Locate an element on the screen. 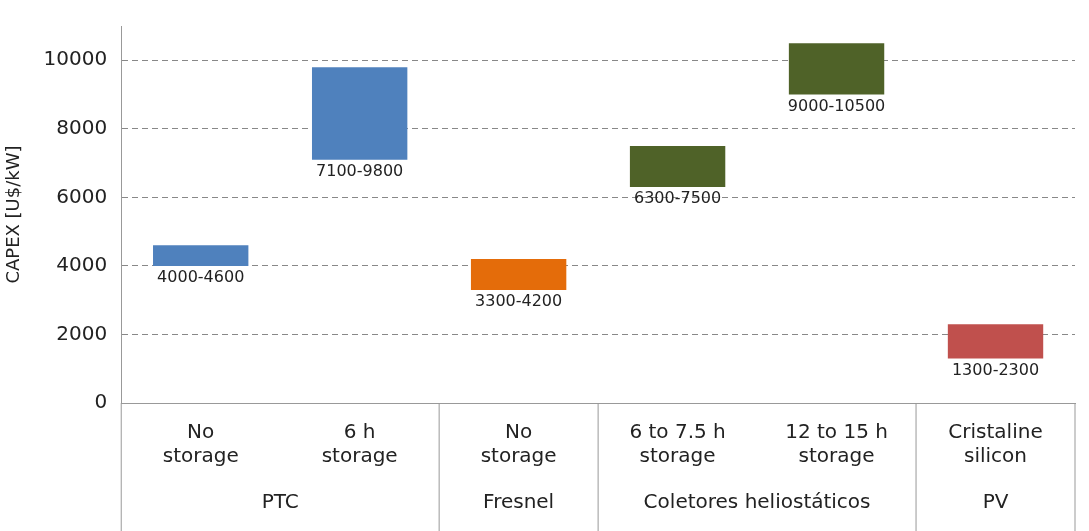 This screenshot has height=531, width=1089. data-label: 9000-10500 is located at coordinates (836, 105).